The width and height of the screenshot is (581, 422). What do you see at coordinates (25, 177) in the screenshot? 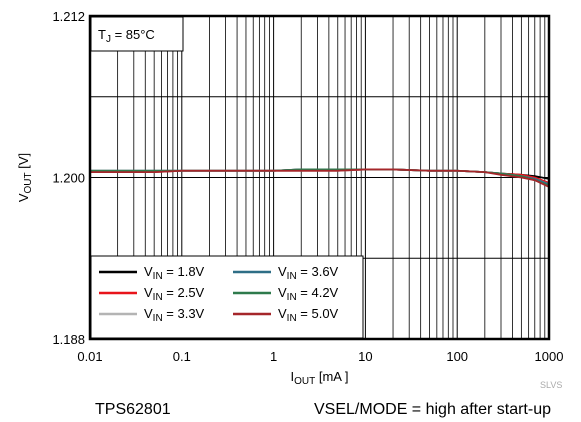
I see `y-axis-label: VOUT [V]` at bounding box center [25, 177].